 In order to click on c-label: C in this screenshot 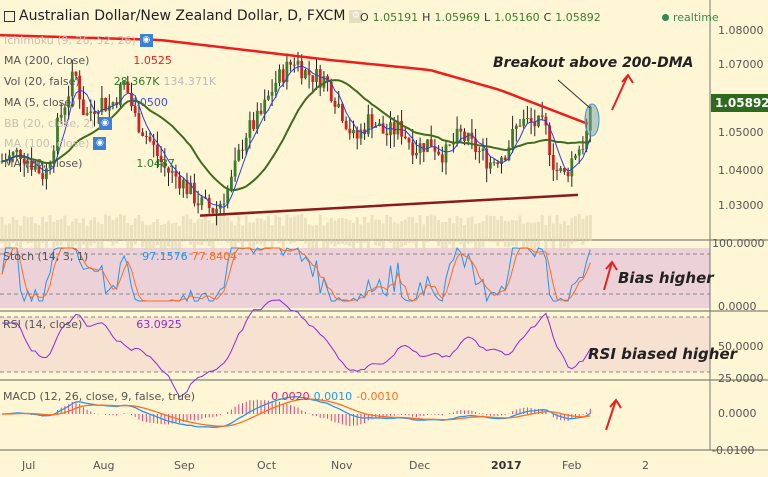, I will do `click(547, 17)`.